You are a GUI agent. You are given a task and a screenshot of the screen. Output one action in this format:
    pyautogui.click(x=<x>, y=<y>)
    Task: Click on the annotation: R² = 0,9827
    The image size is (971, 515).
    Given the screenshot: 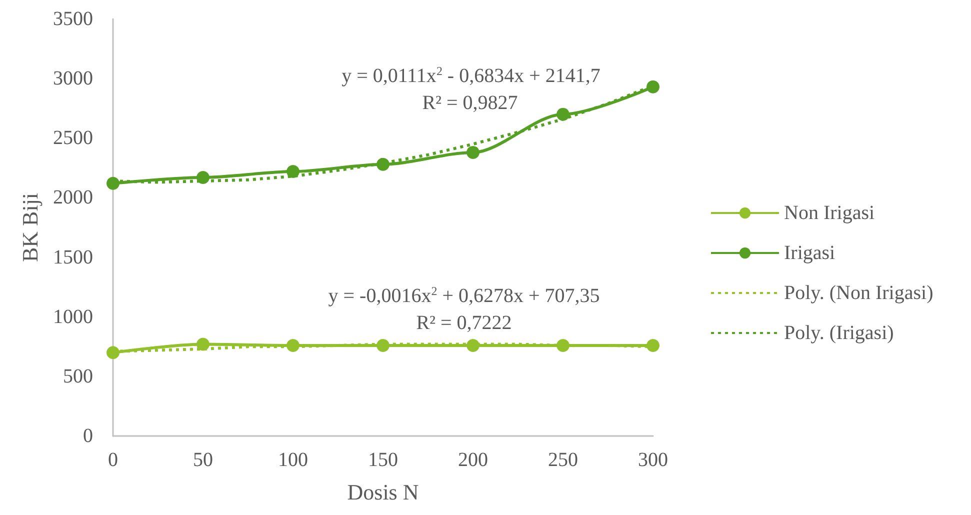 What is the action you would take?
    pyautogui.click(x=470, y=103)
    